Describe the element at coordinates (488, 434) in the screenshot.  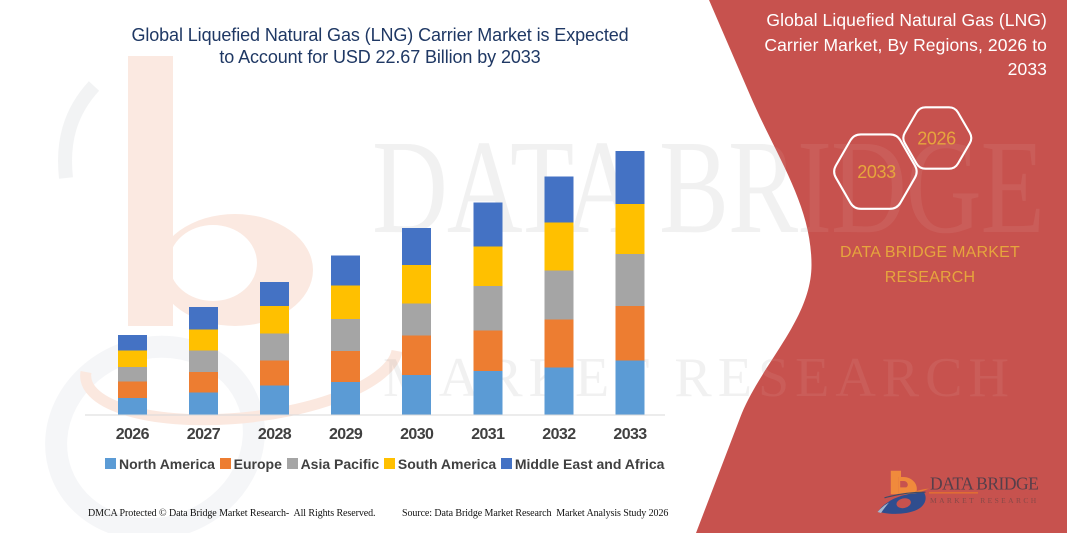
I see `svg-text: 2031` at that location.